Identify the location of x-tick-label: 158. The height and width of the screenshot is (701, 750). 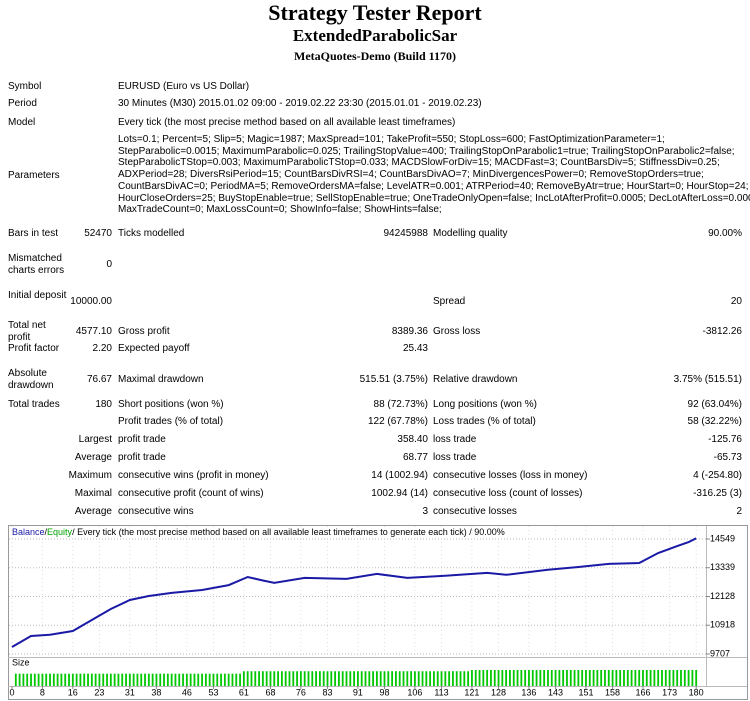
(612, 692).